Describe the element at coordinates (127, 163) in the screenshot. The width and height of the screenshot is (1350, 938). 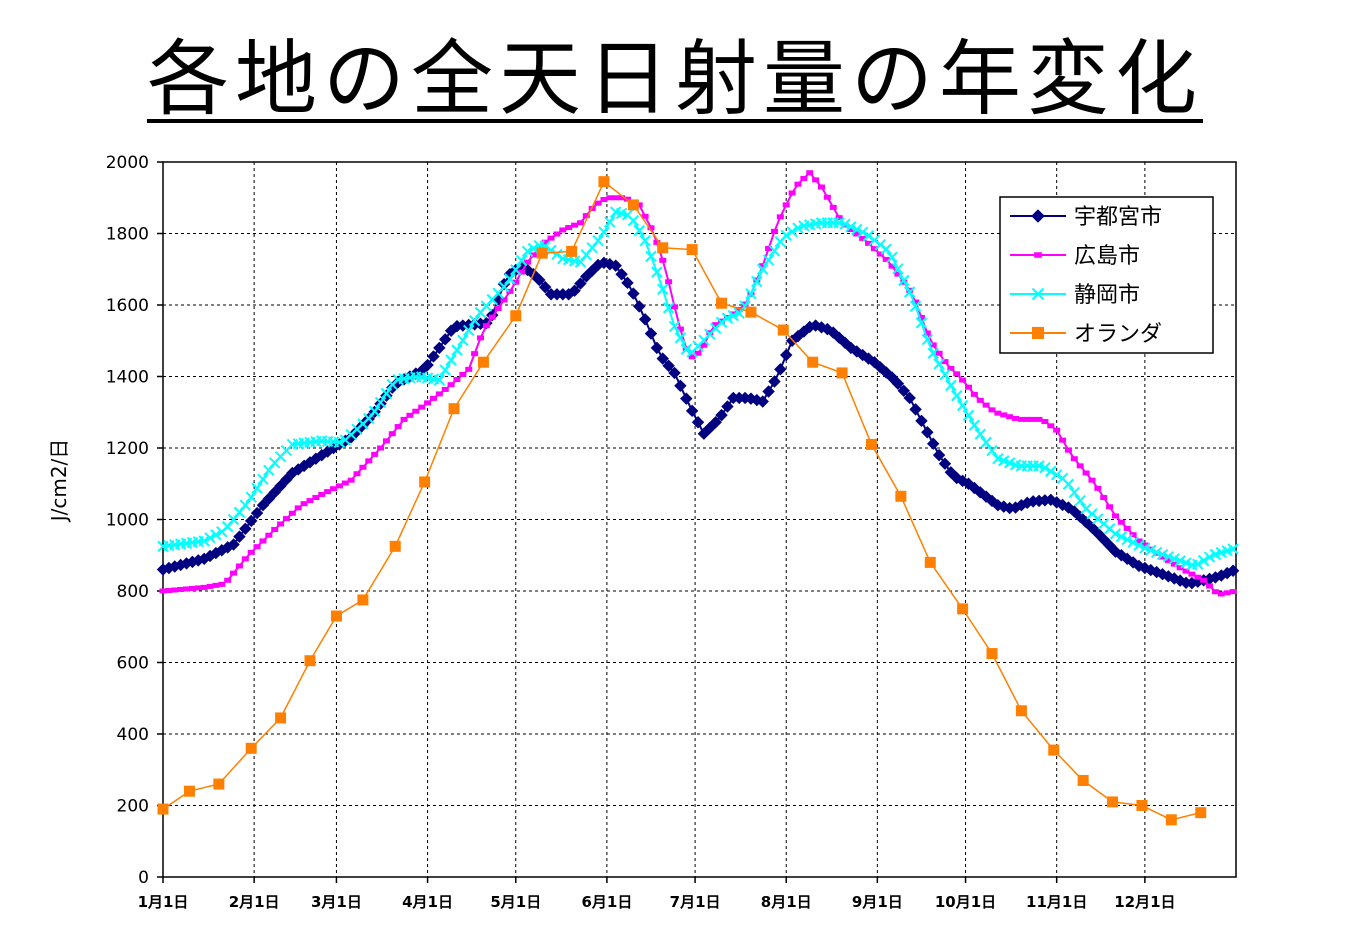
I see `y-tick-label: 2000` at that location.